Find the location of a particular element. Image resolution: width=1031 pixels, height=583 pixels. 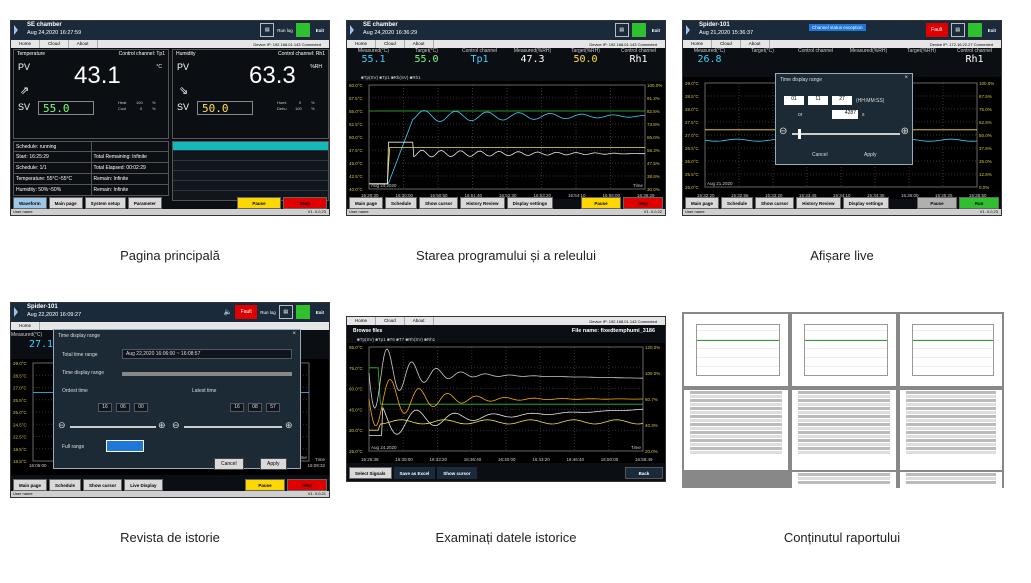

latest-second: 57 is located at coordinates (273, 407).